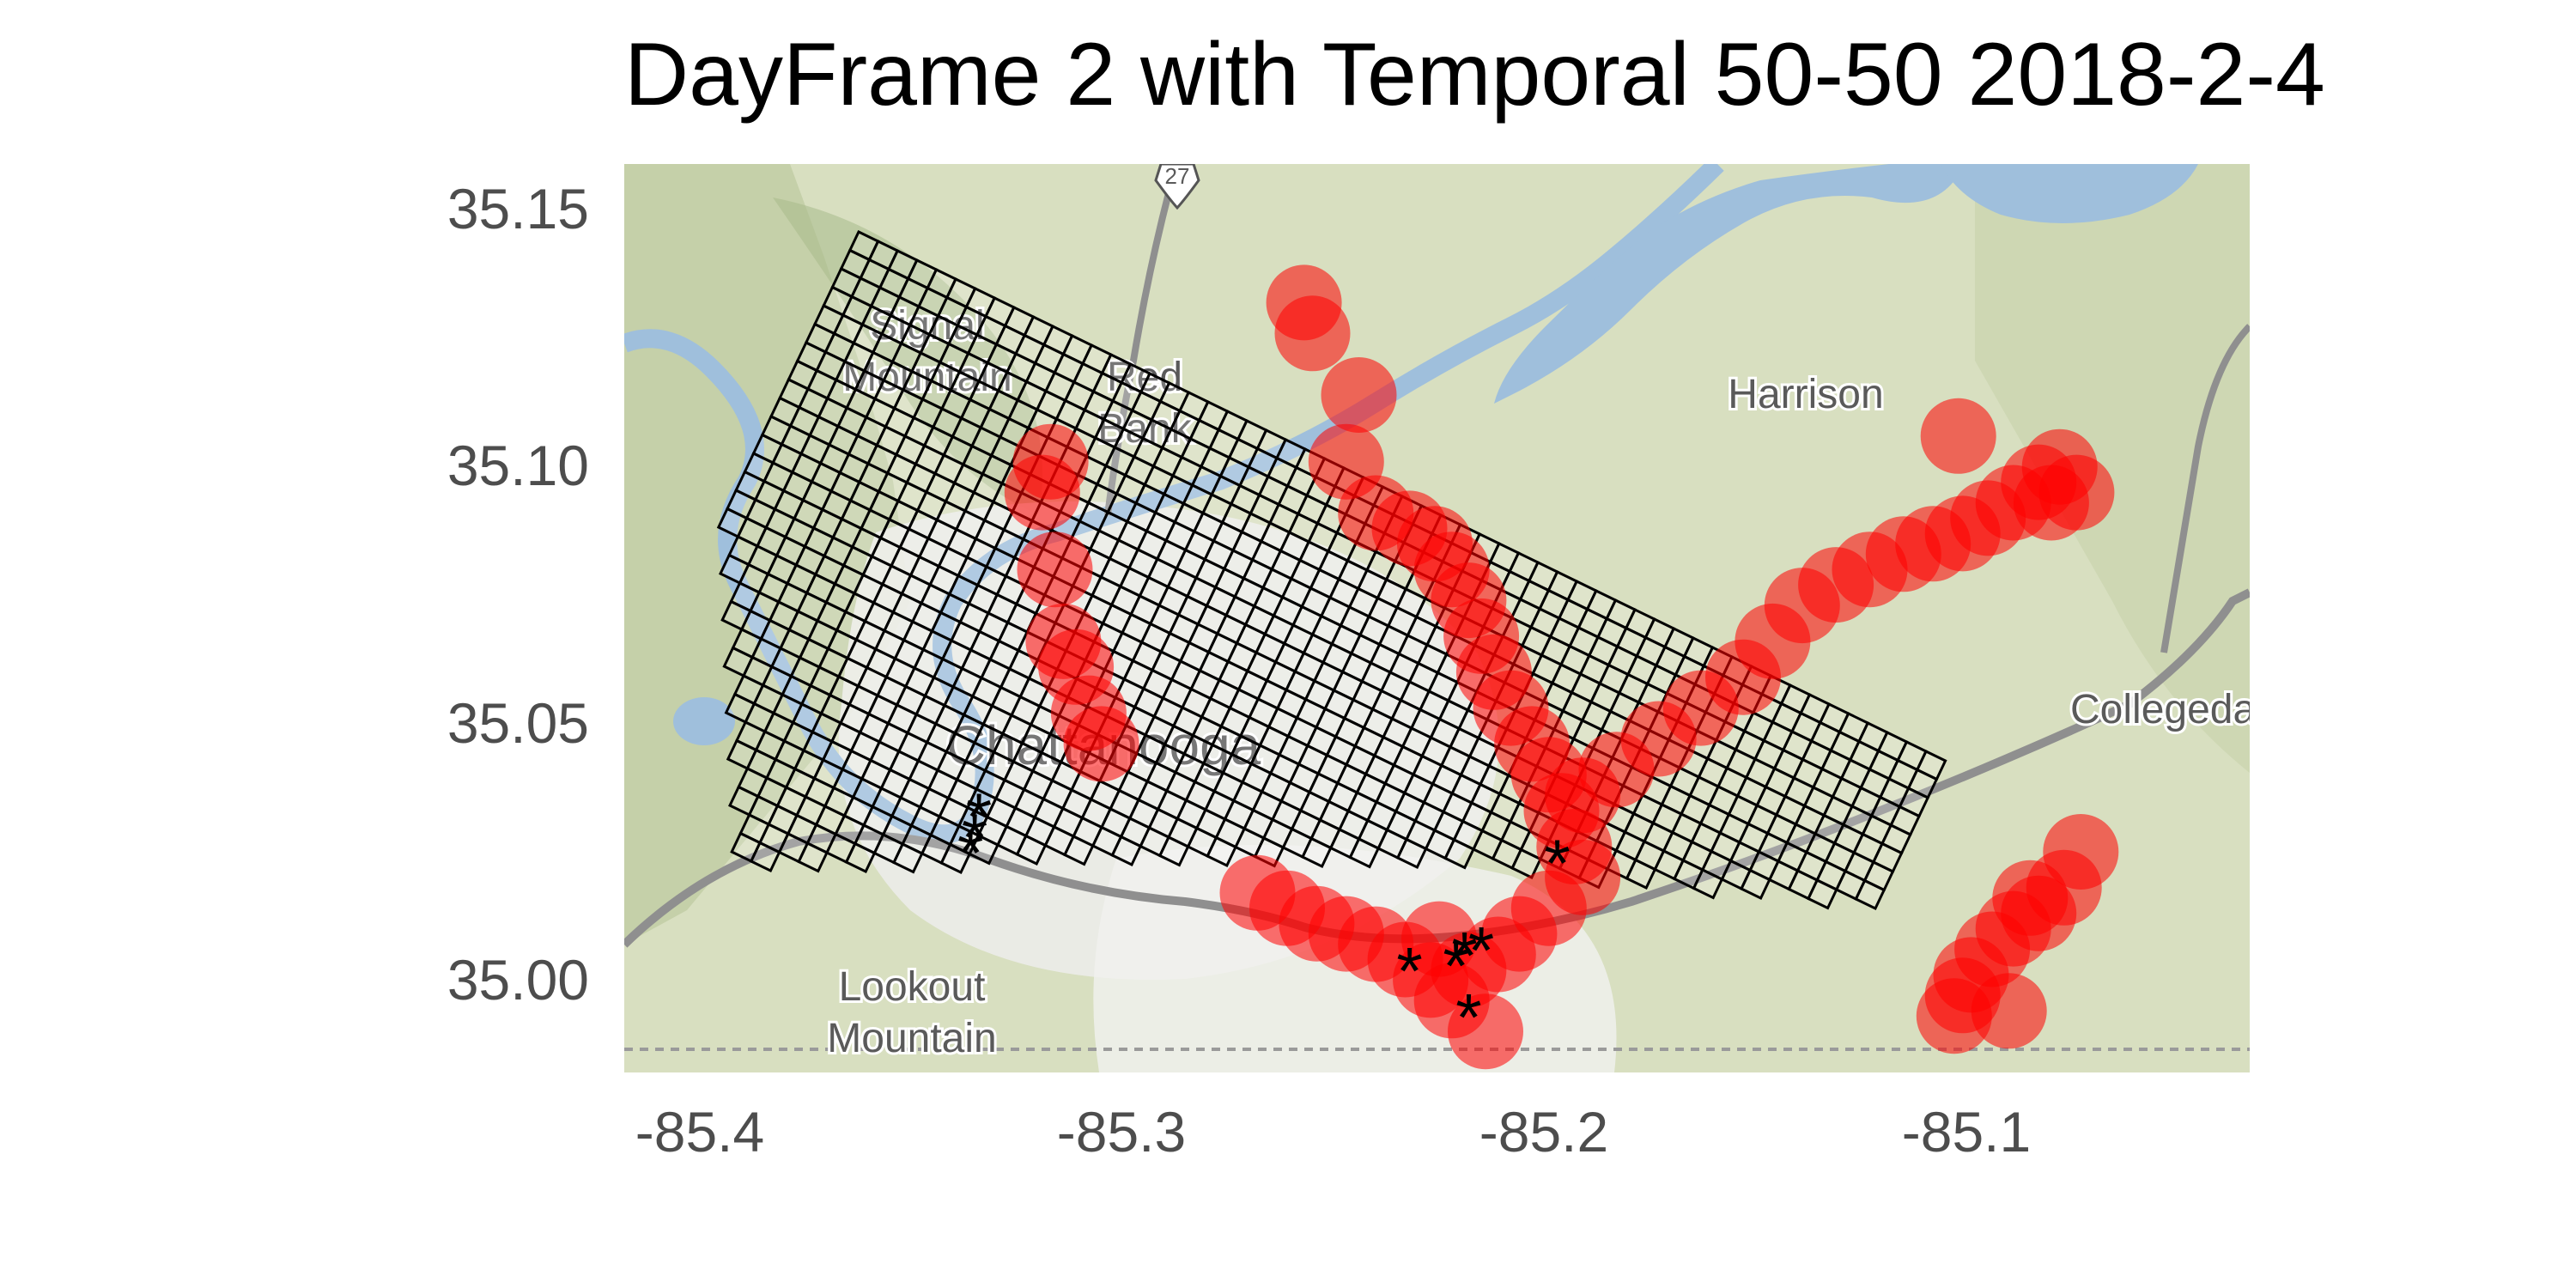 The width and height of the screenshot is (2576, 1288). I want to click on lake-chickamauga, so click(1743, 284).